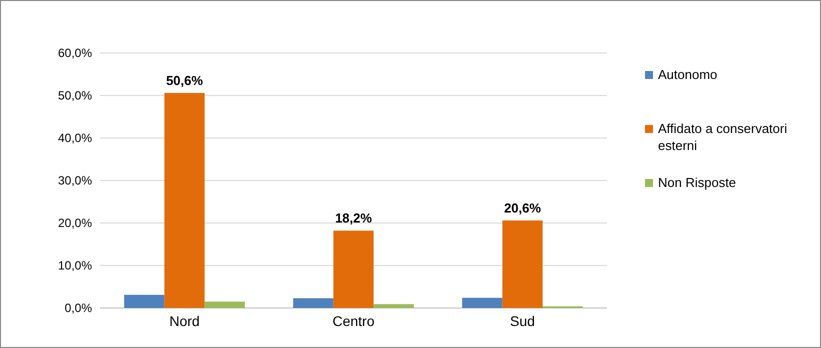  I want to click on y-tick-label: 10,0%, so click(75, 265).